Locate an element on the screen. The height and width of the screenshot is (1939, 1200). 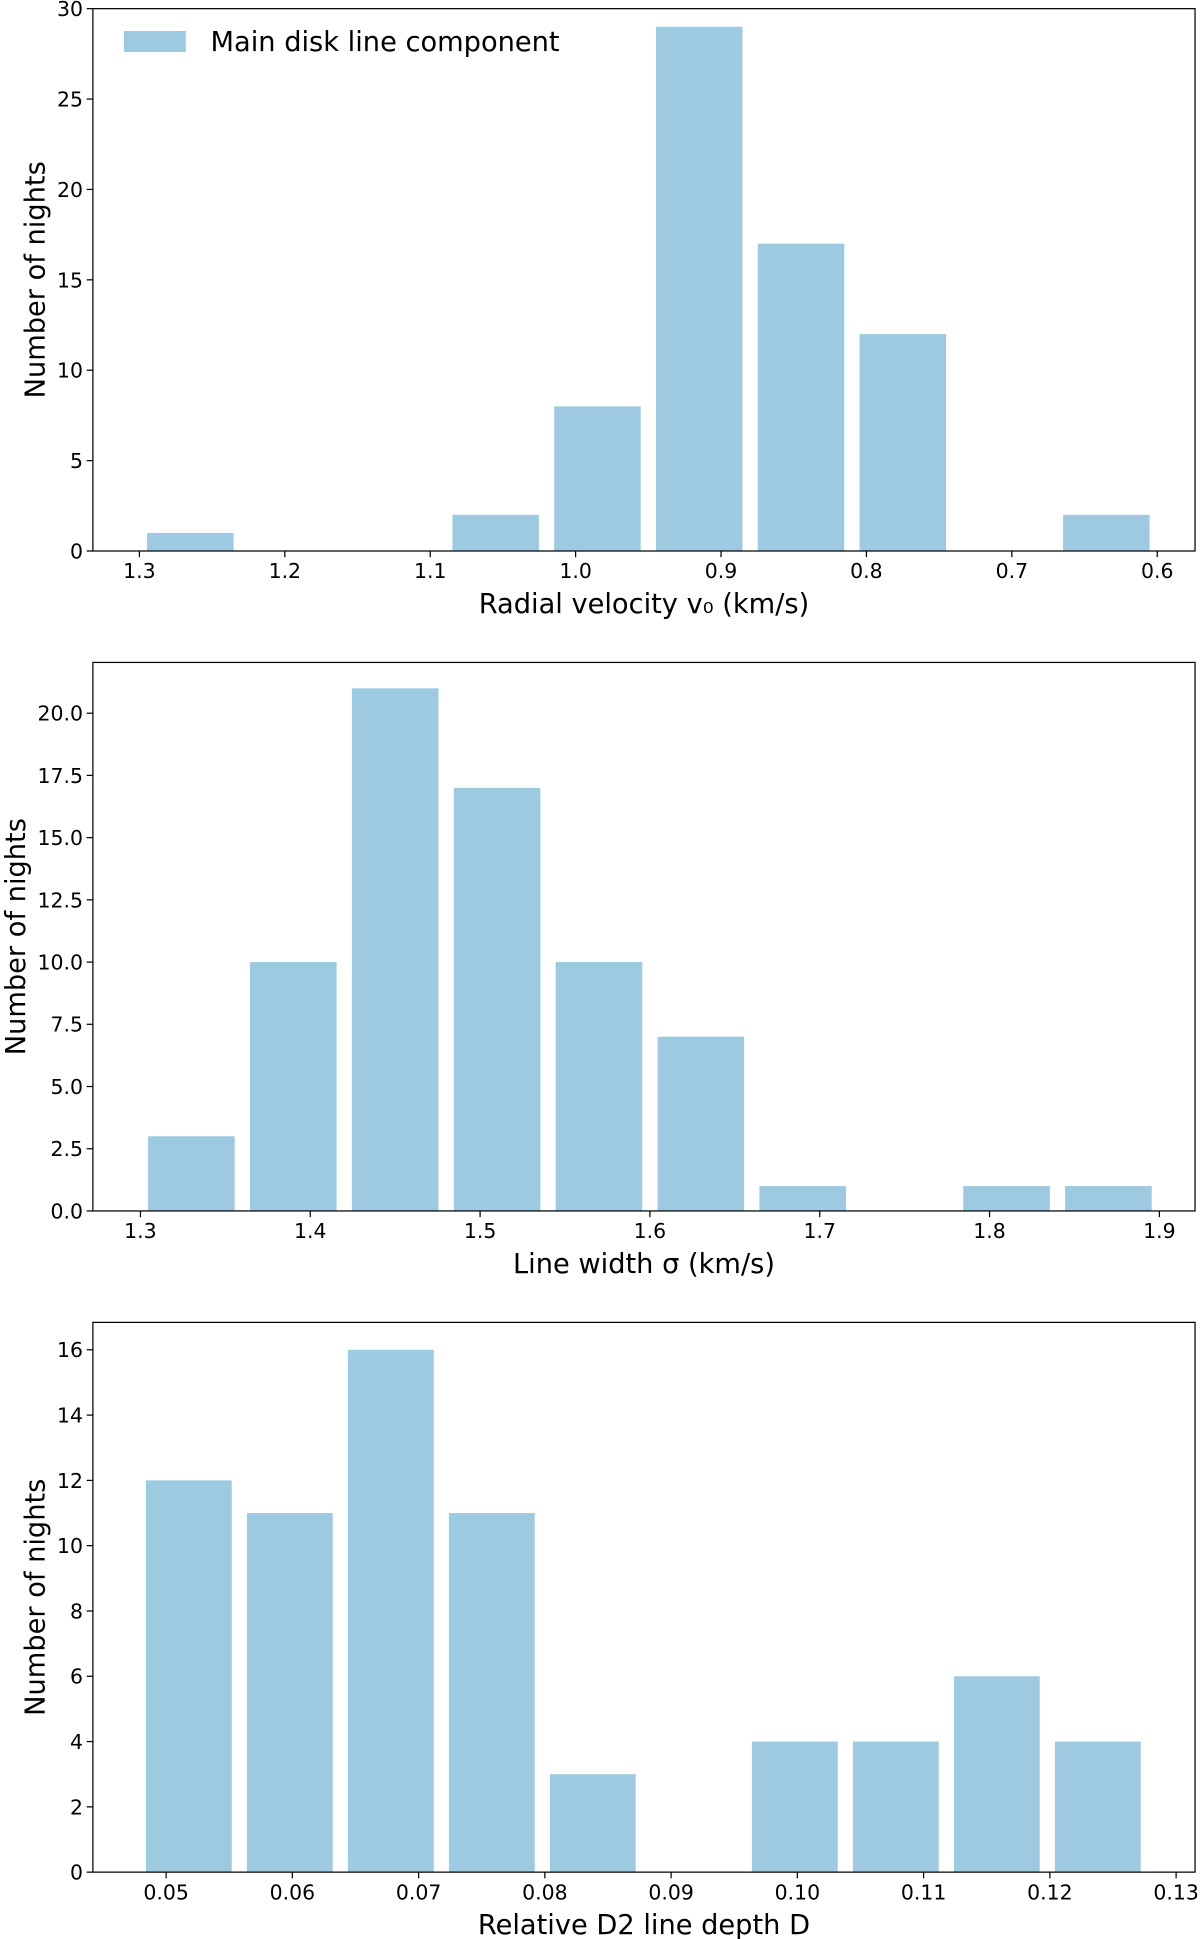
x-tick-label: 0.08 is located at coordinates (544, 1892).